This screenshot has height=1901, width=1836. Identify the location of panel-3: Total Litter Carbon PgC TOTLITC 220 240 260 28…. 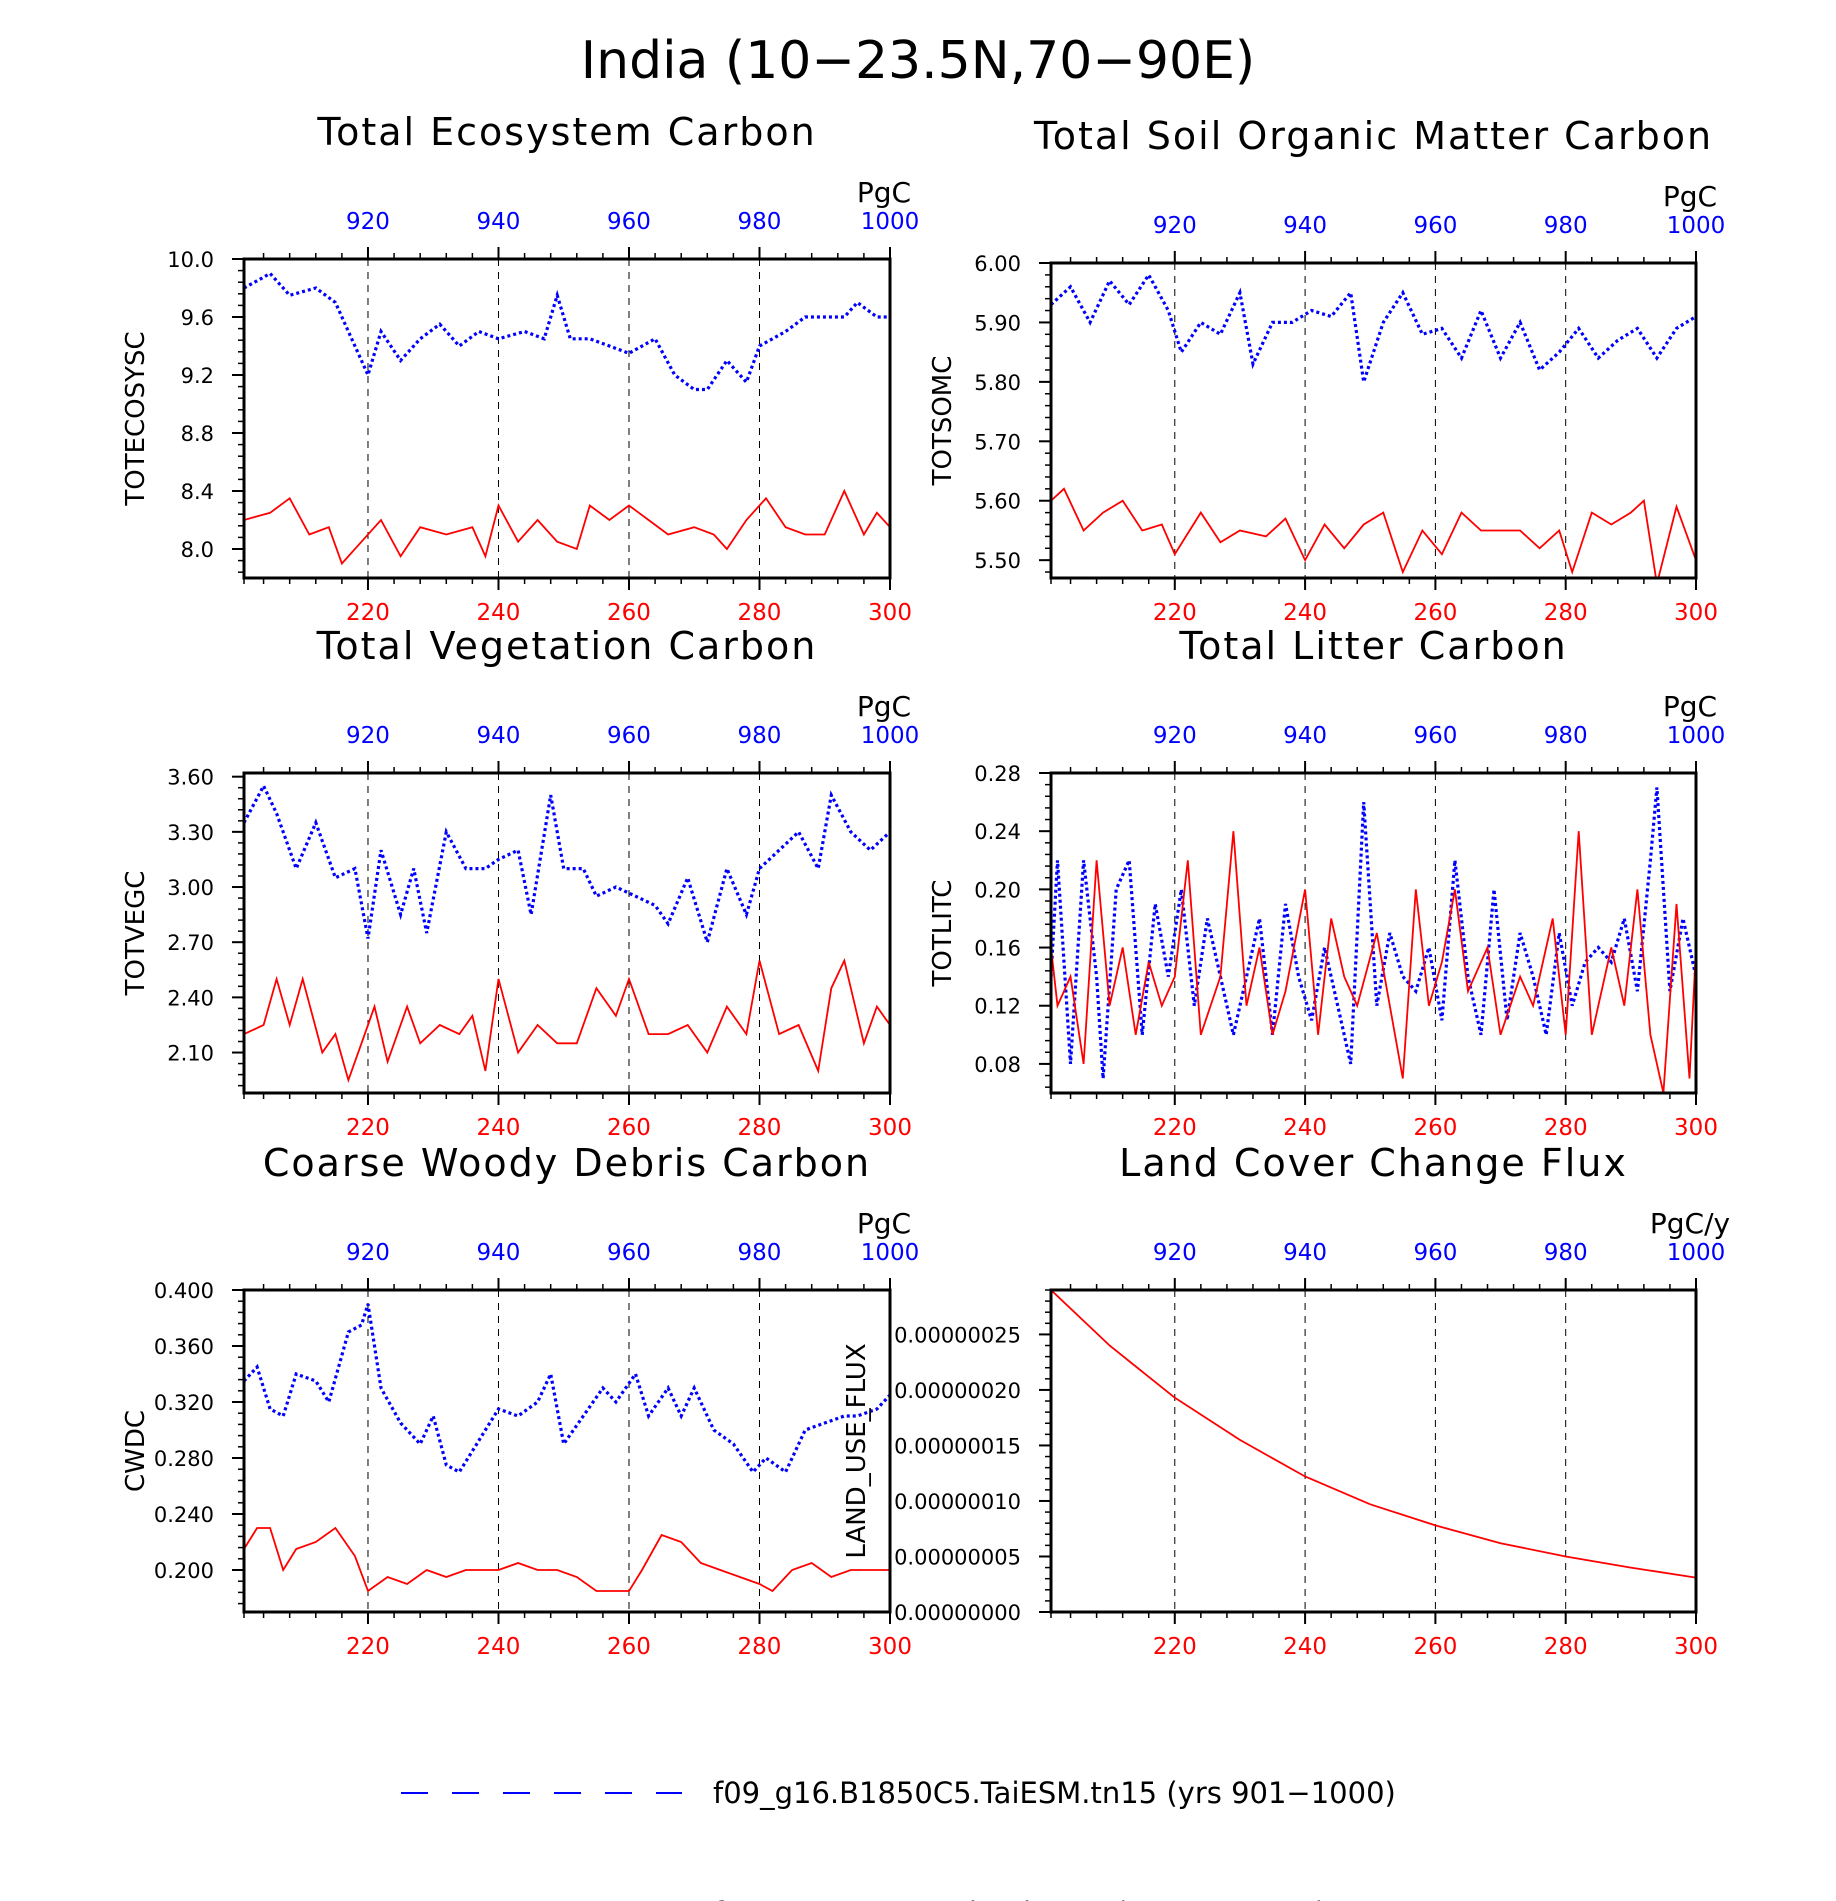
(1326, 882).